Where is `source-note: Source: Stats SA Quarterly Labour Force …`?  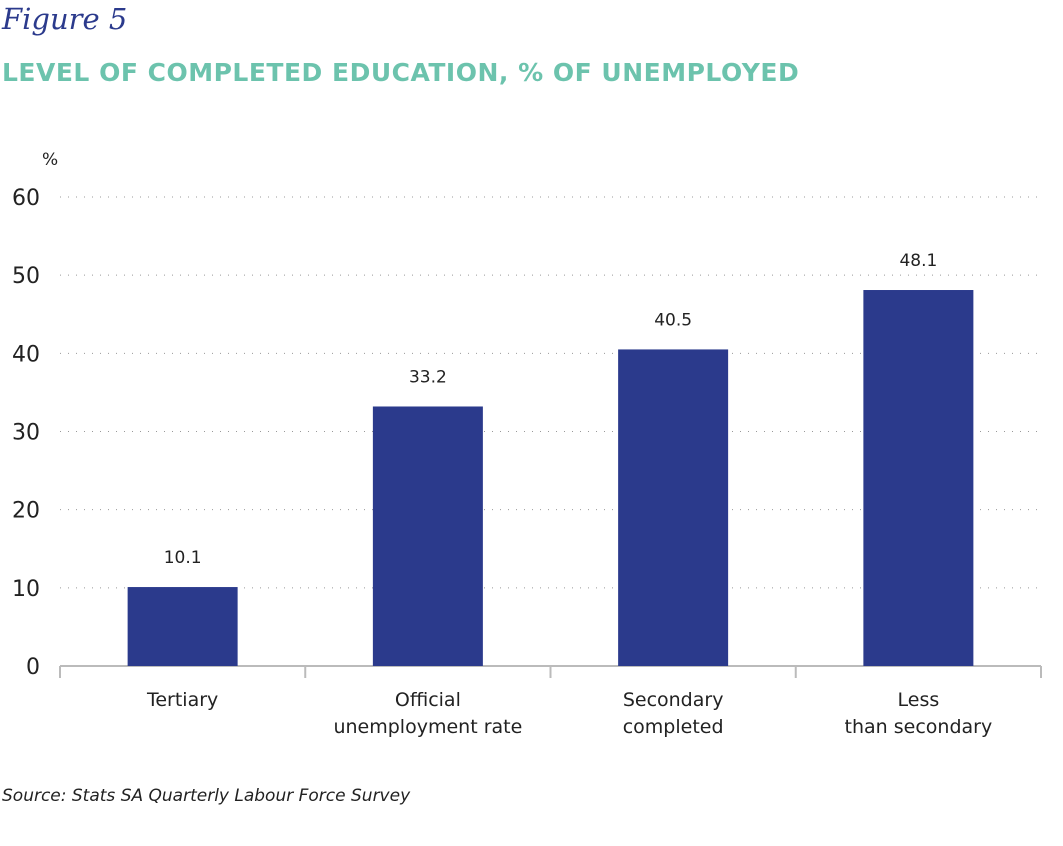 source-note: Source: Stats SA Quarterly Labour Force … is located at coordinates (206, 796).